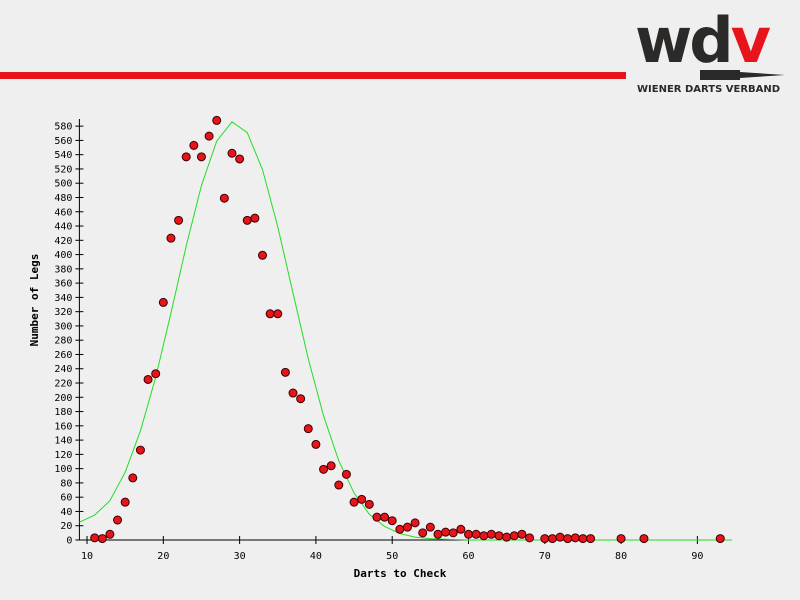  What do you see at coordinates (63, 384) in the screenshot?
I see `y-tick-label: 220` at bounding box center [63, 384].